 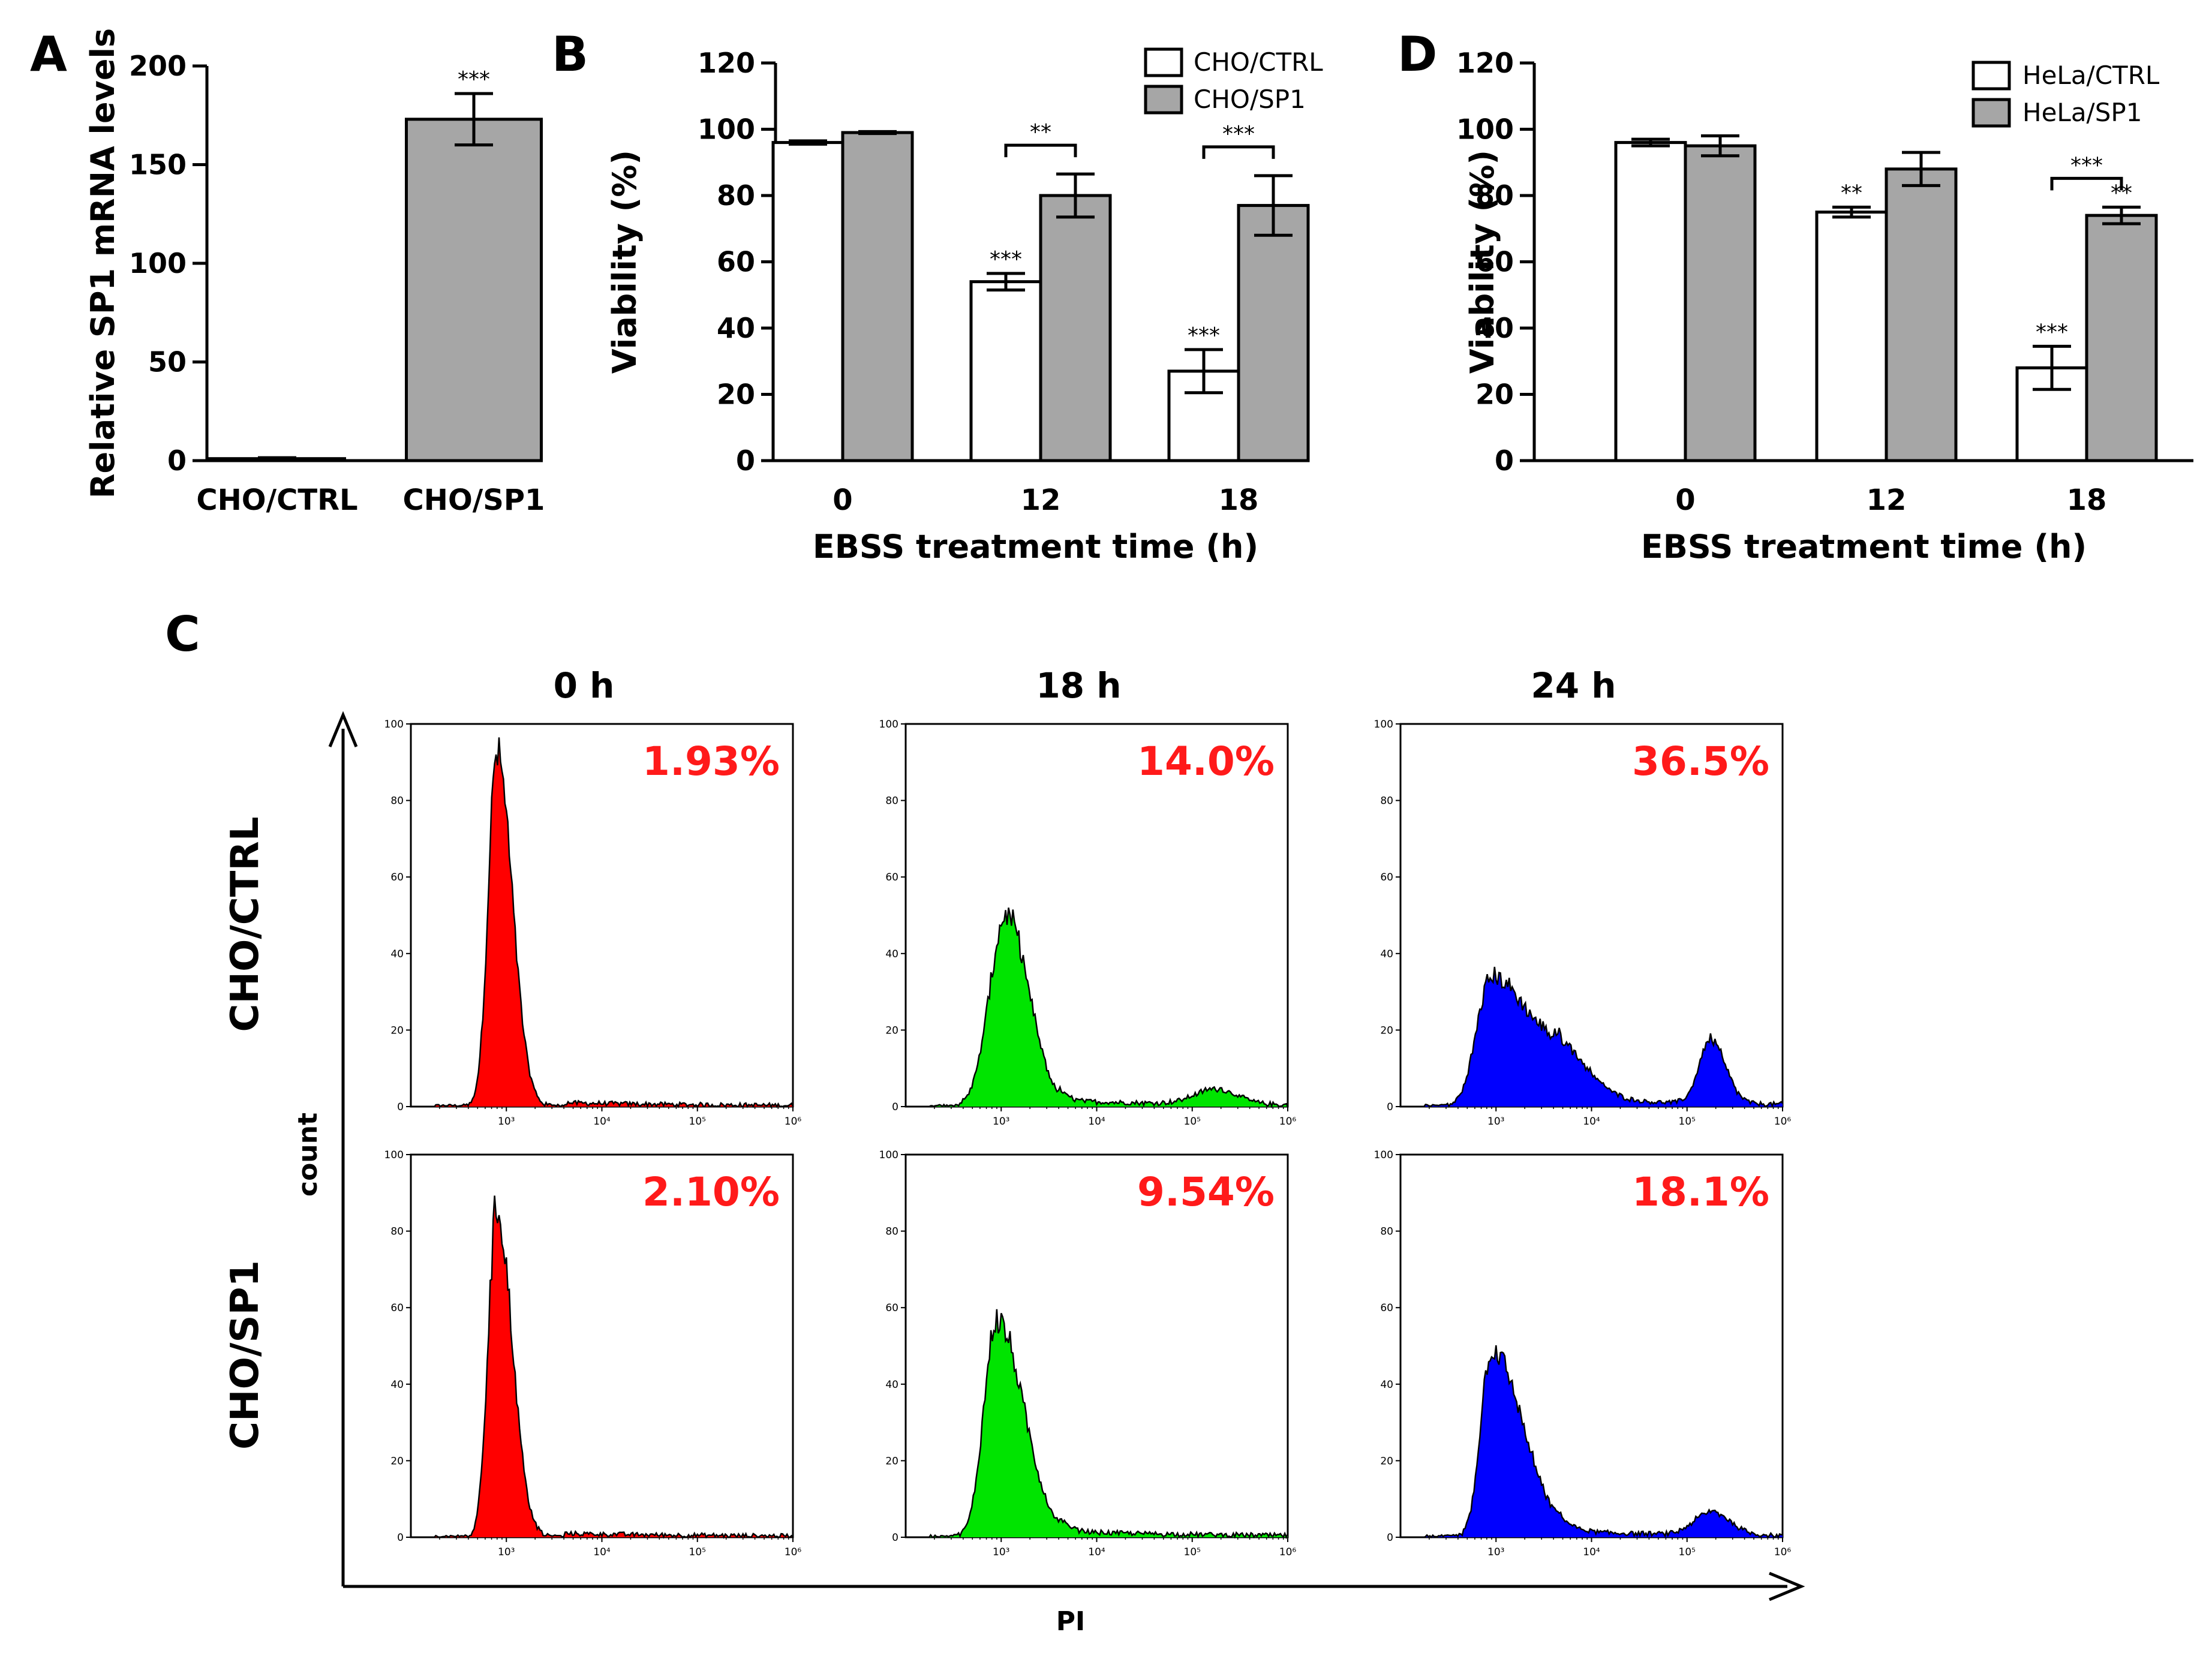 What do you see at coordinates (167, 362) in the screenshot?
I see `y-tick-label: 50` at bounding box center [167, 362].